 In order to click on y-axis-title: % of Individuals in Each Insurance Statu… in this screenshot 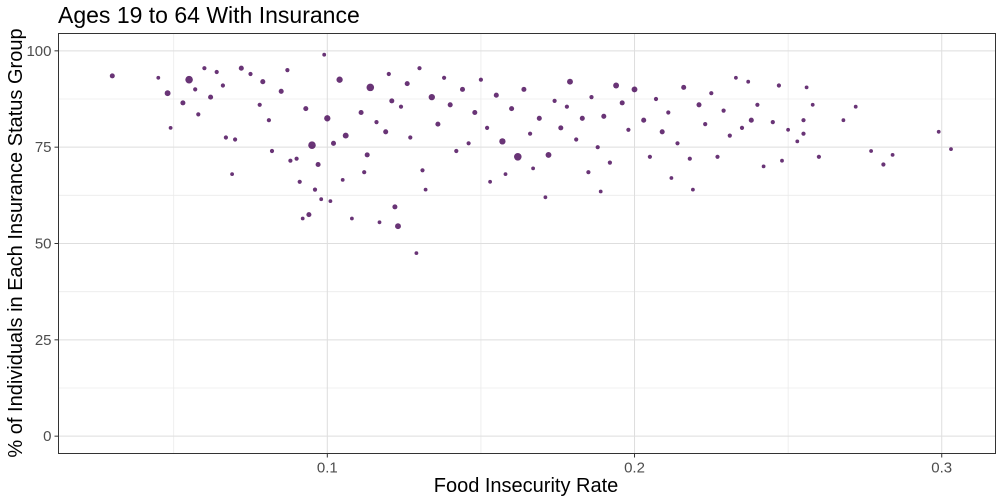, I will do `click(16, 242)`.